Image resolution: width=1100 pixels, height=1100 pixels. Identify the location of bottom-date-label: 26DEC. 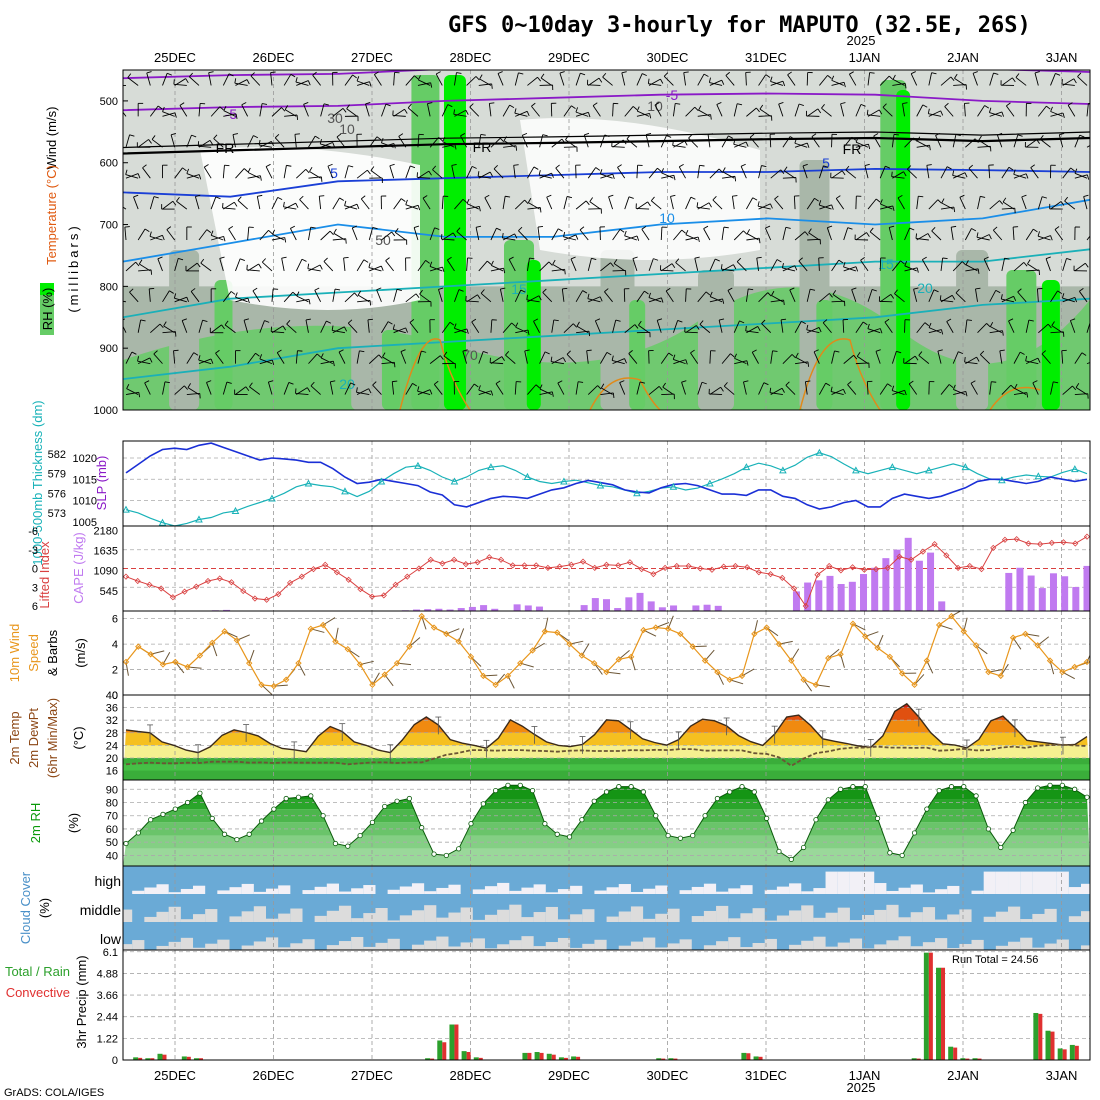
(274, 1075).